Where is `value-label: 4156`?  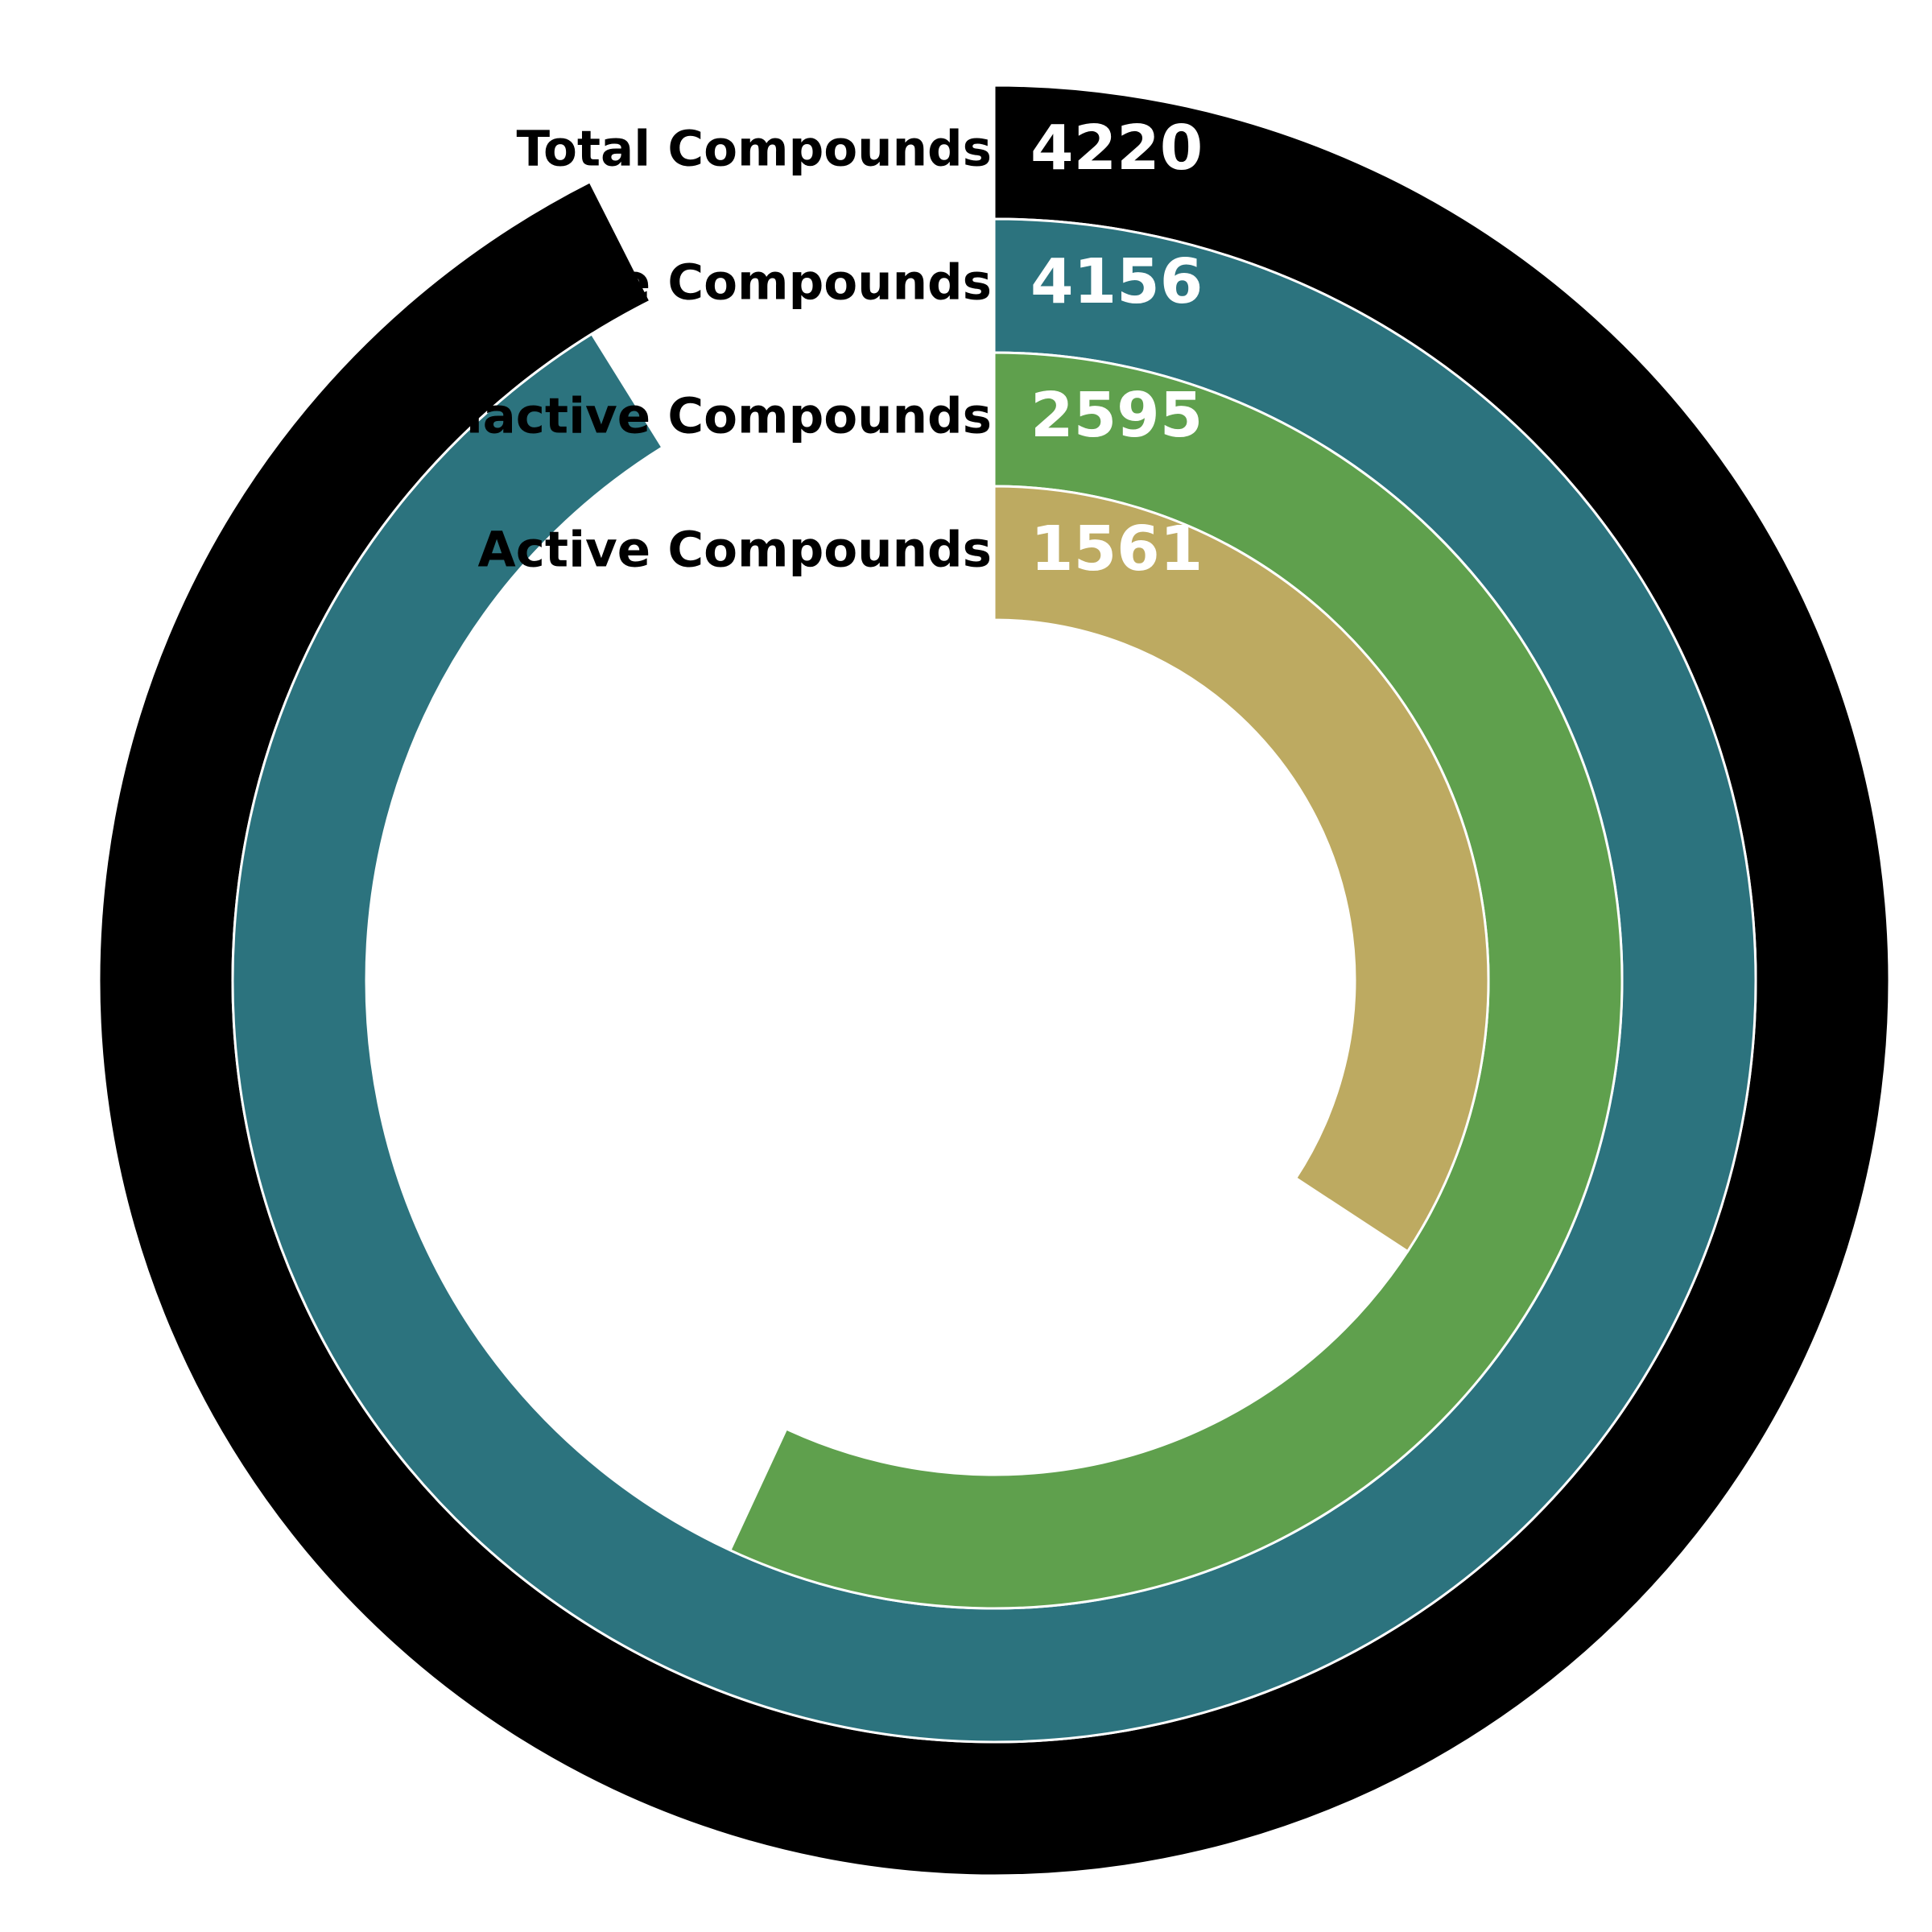
value-label: 4156 is located at coordinates (1116, 282).